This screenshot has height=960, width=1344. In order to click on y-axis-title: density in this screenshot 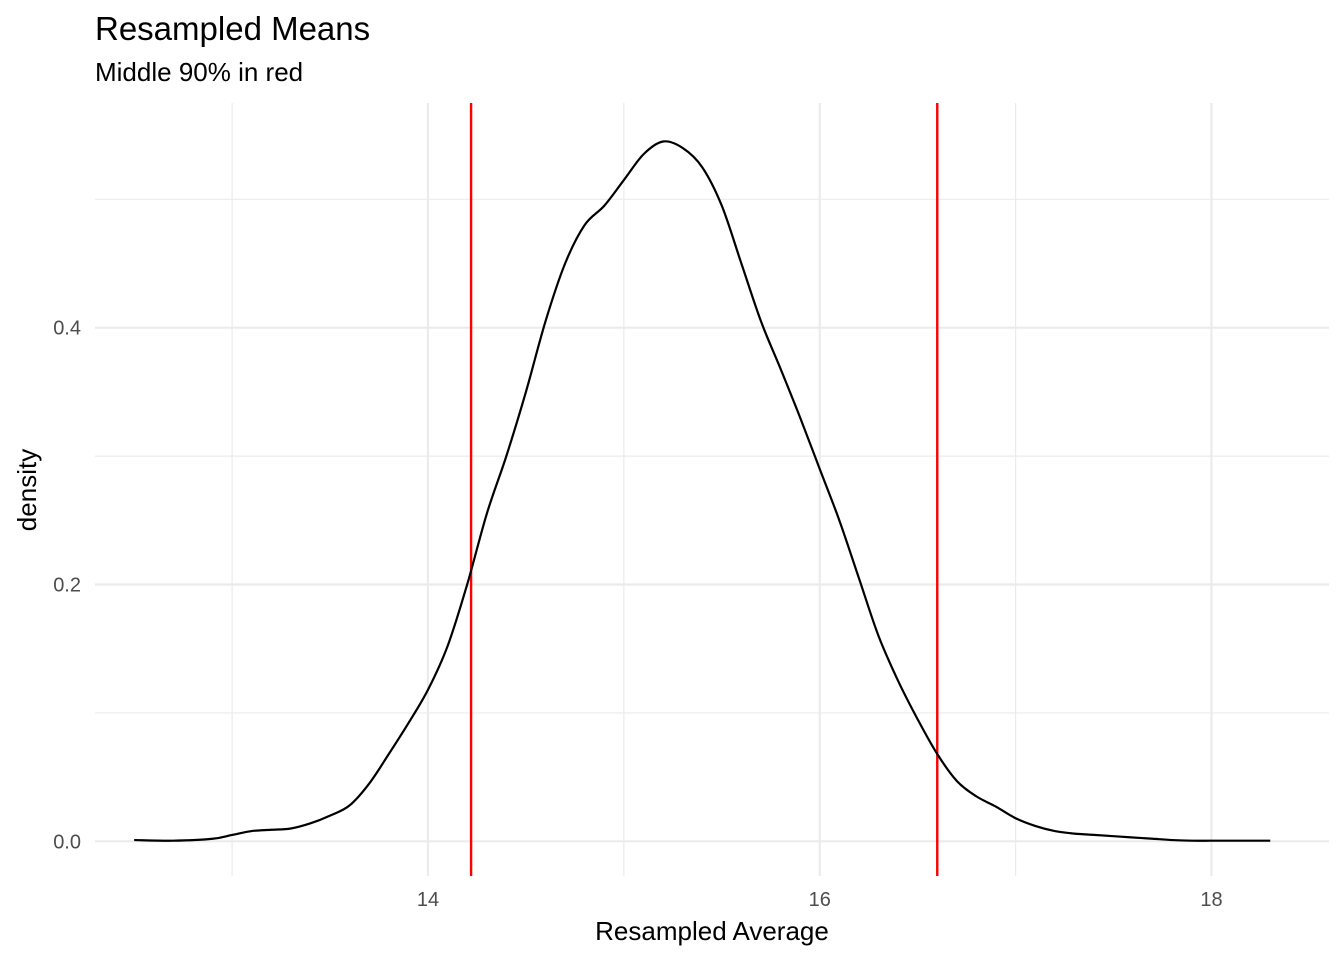, I will do `click(27, 490)`.